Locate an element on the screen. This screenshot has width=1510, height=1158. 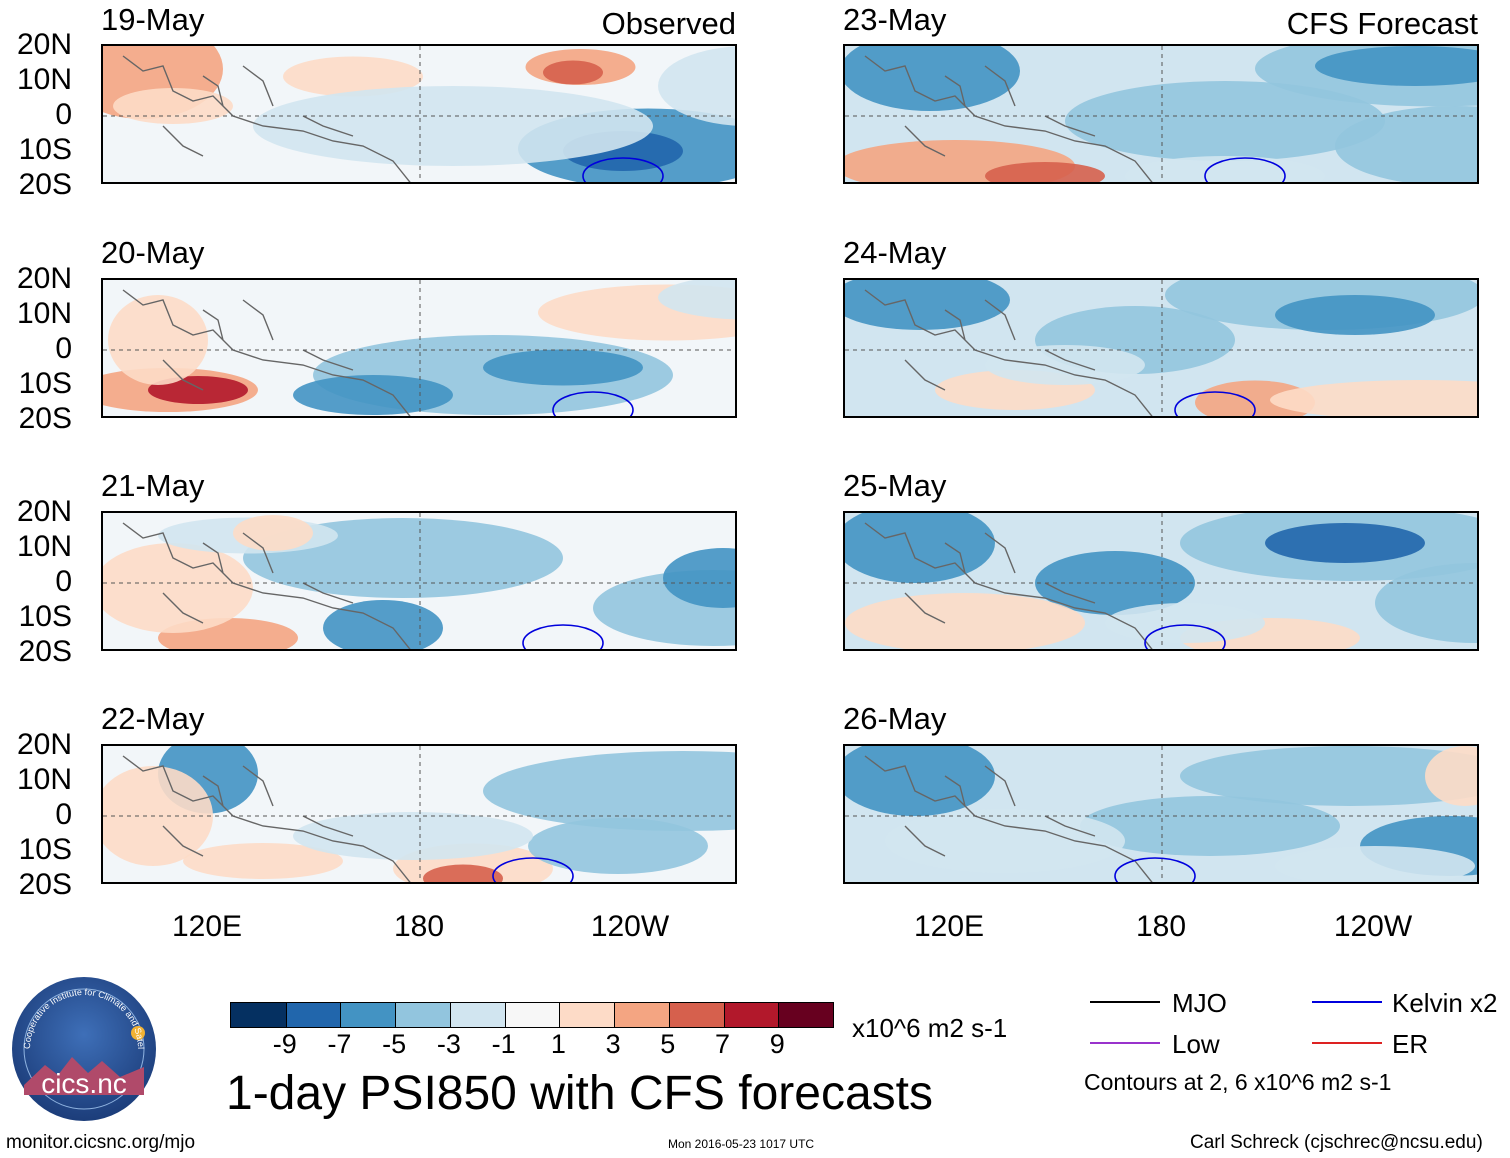
lon-label: 120W is located at coordinates (630, 926).